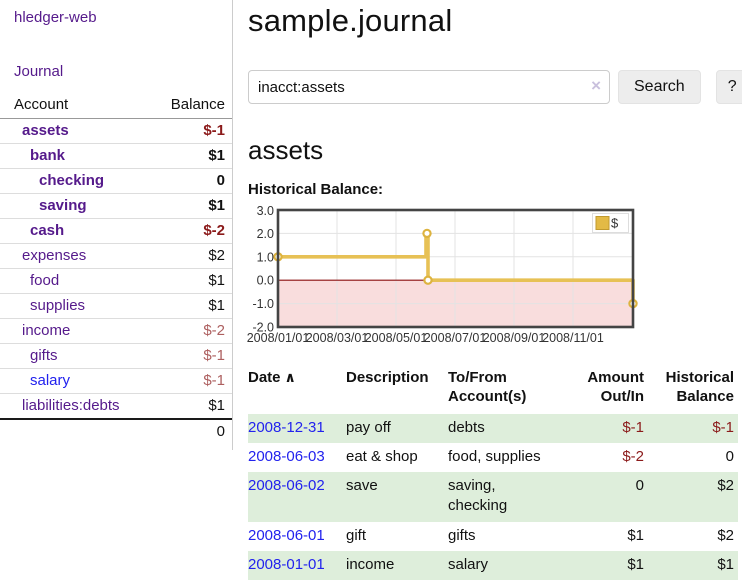 The width and height of the screenshot is (742, 582). What do you see at coordinates (397, 565) in the screenshot?
I see `transaction-description: income` at bounding box center [397, 565].